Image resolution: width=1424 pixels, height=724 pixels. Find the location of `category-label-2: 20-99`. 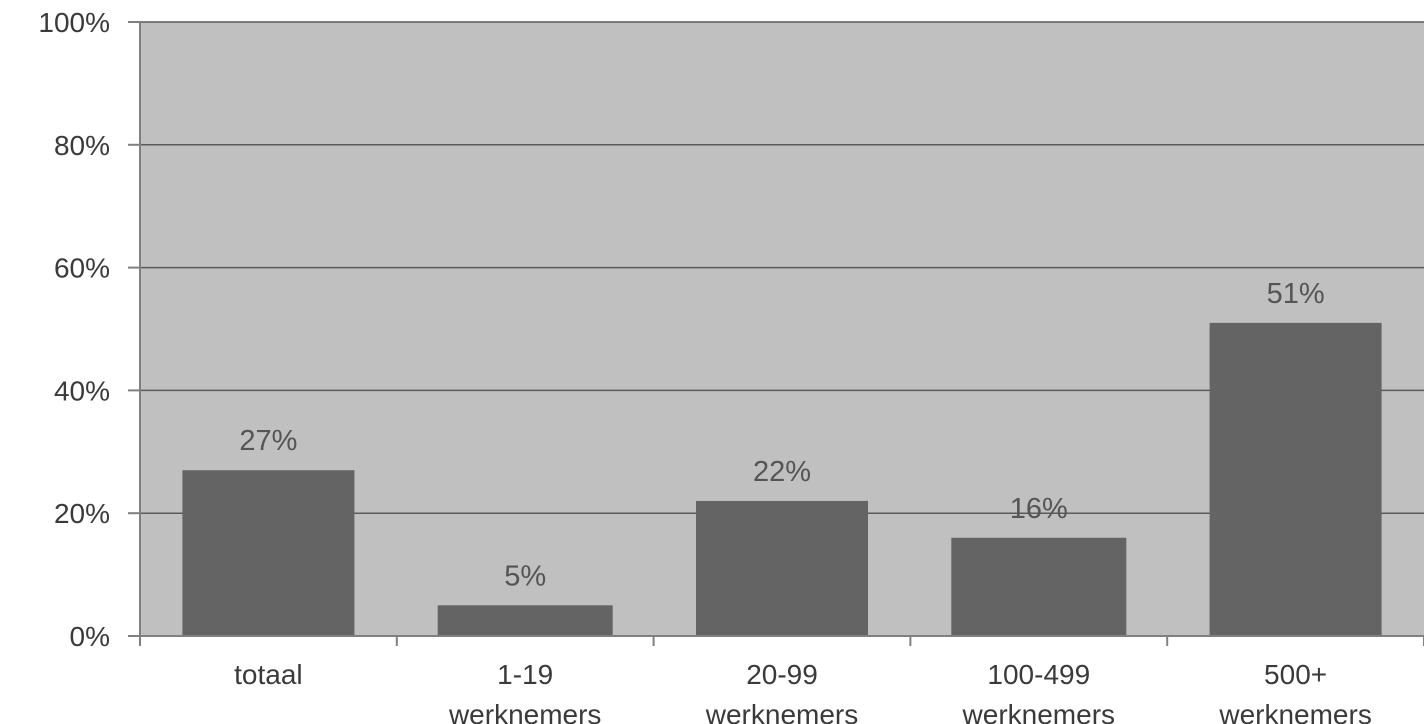

category-label-2: 20-99 is located at coordinates (782, 674).